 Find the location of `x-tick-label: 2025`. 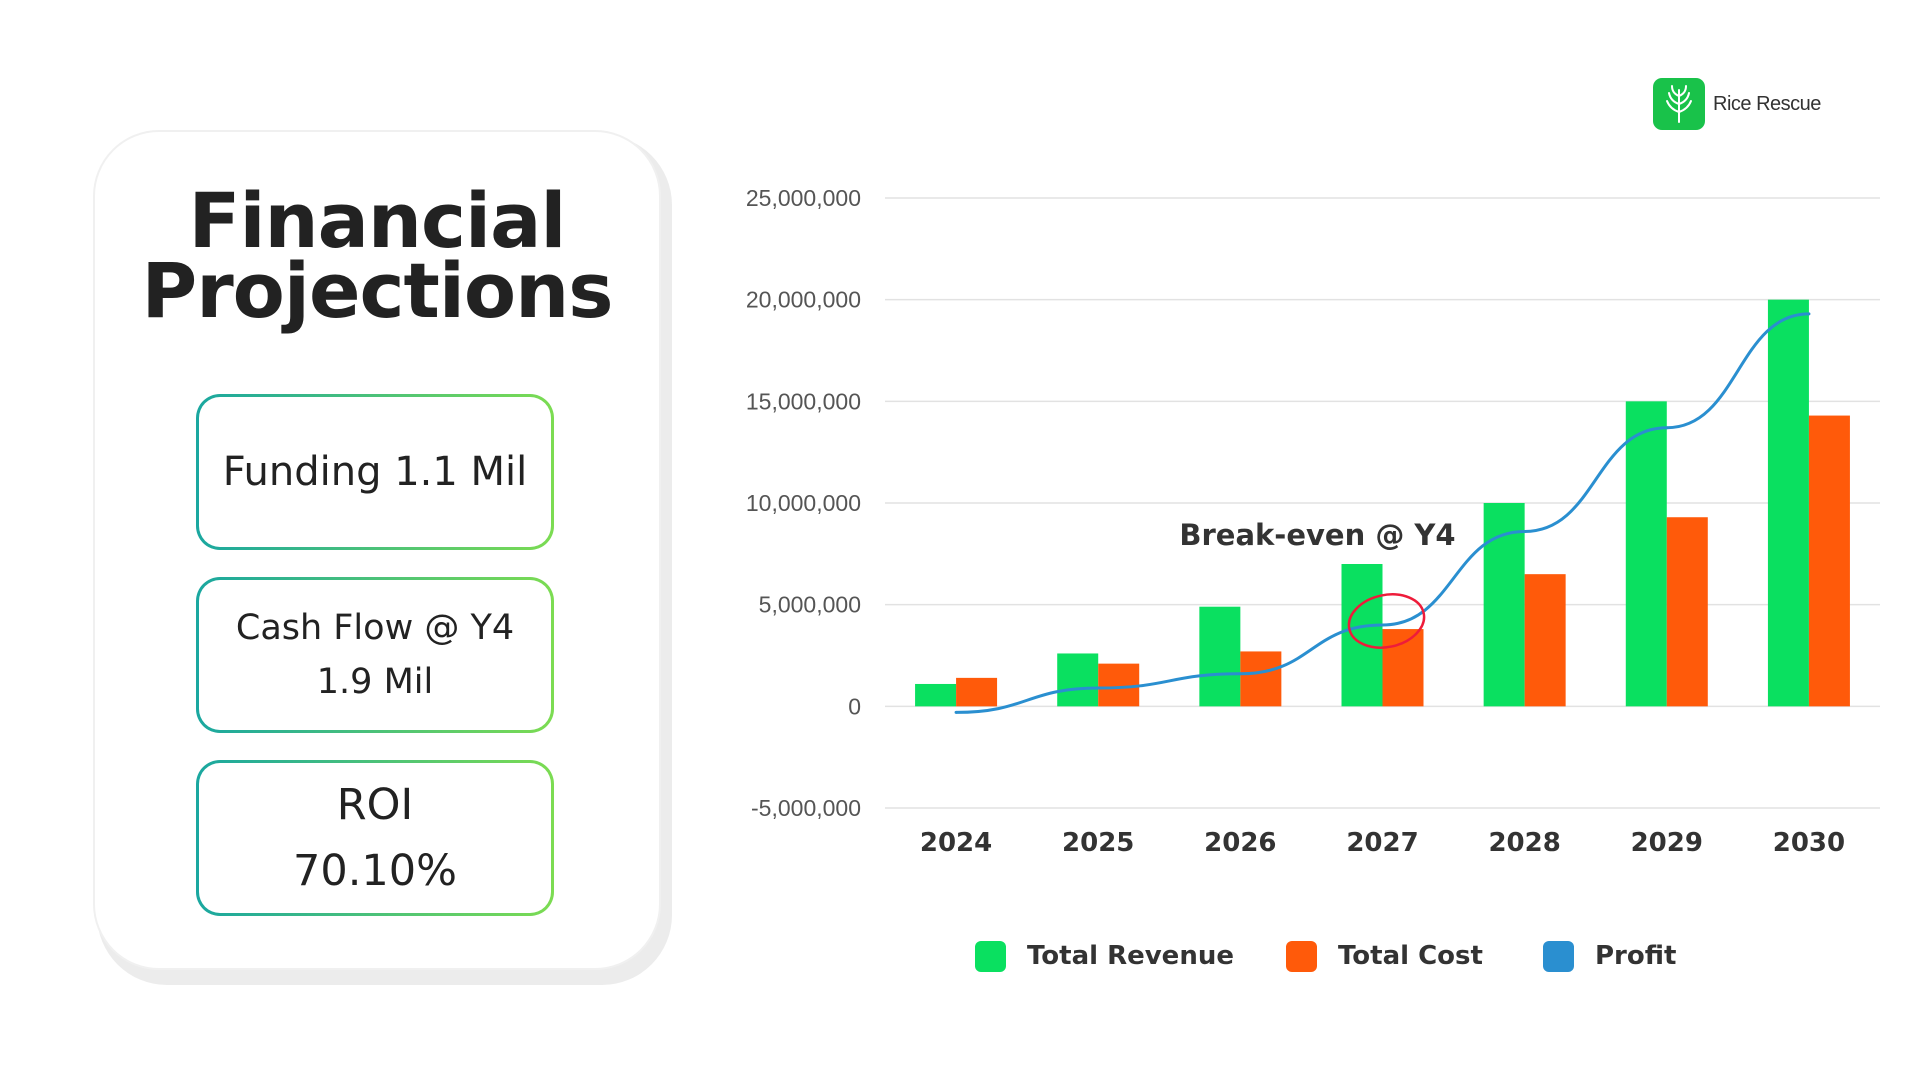

x-tick-label: 2025 is located at coordinates (1098, 843).